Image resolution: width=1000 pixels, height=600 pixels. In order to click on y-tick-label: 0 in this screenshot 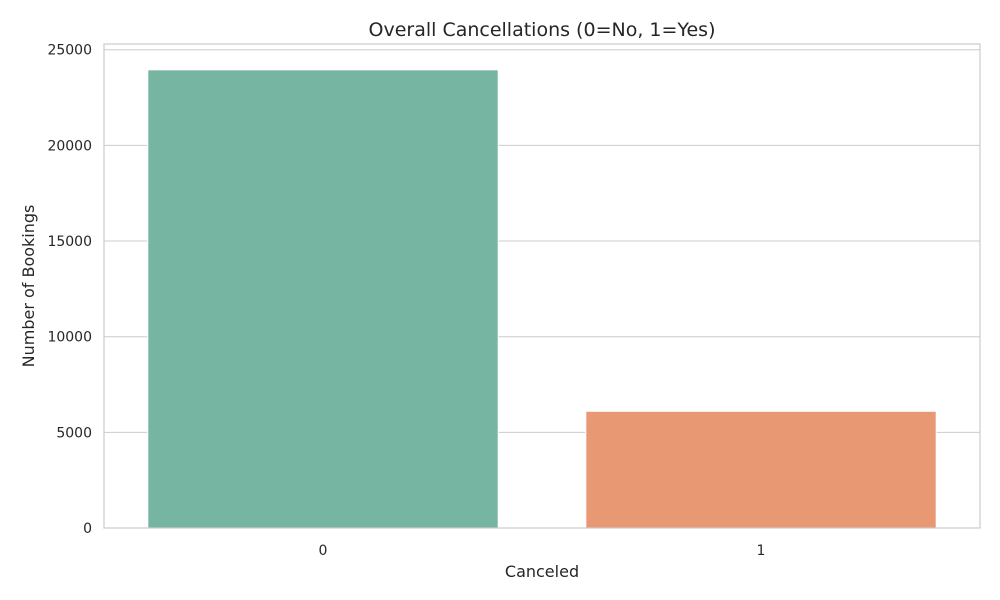, I will do `click(87, 529)`.